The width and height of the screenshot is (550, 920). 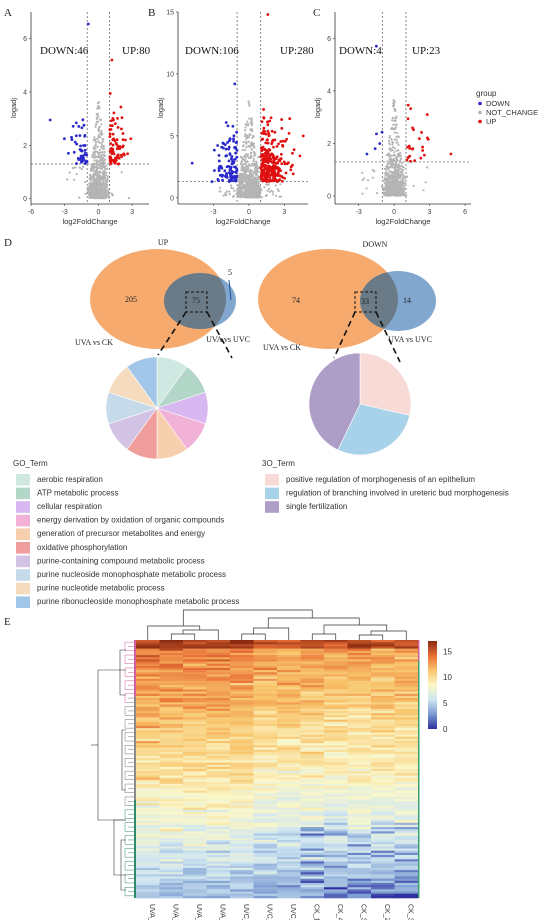 What do you see at coordinates (512, 112) in the screenshot?
I see `legend-label: NOT_CHANGE` at bounding box center [512, 112].